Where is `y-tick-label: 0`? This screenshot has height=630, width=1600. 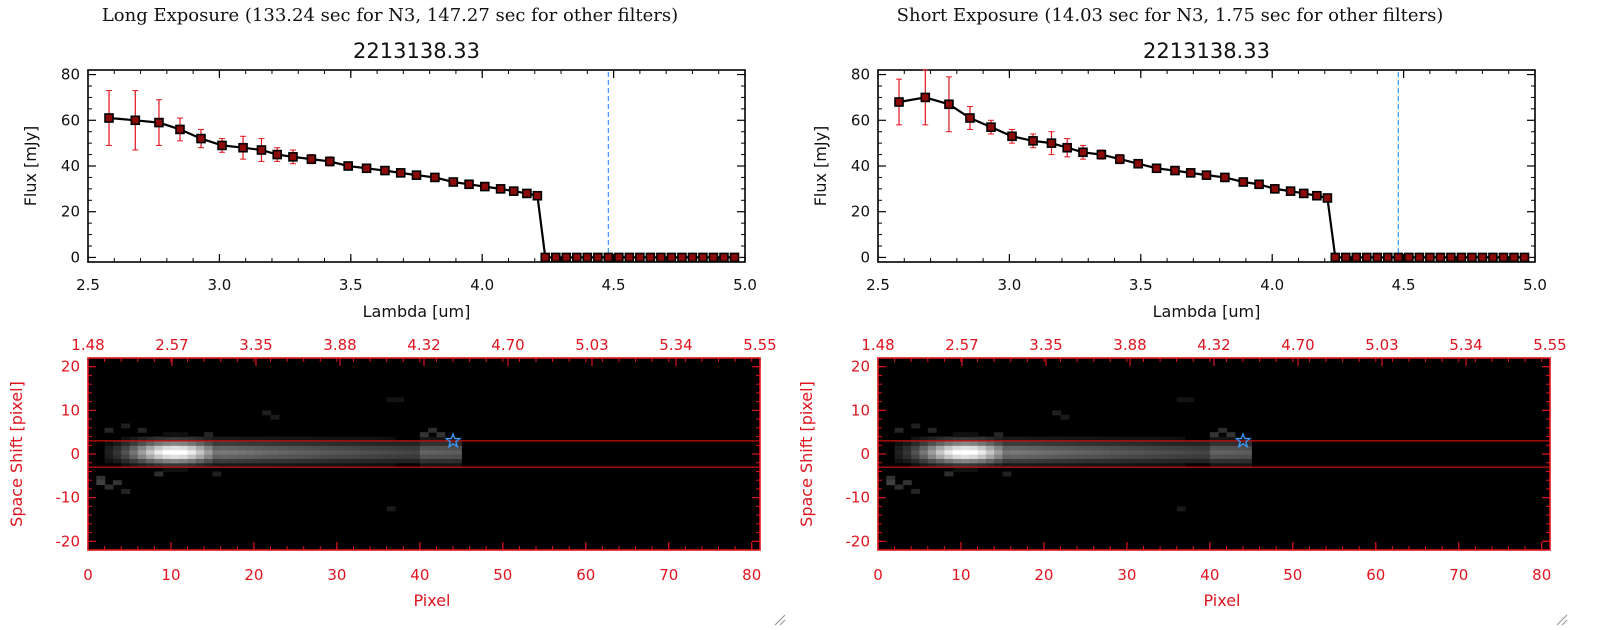 y-tick-label: 0 is located at coordinates (865, 454).